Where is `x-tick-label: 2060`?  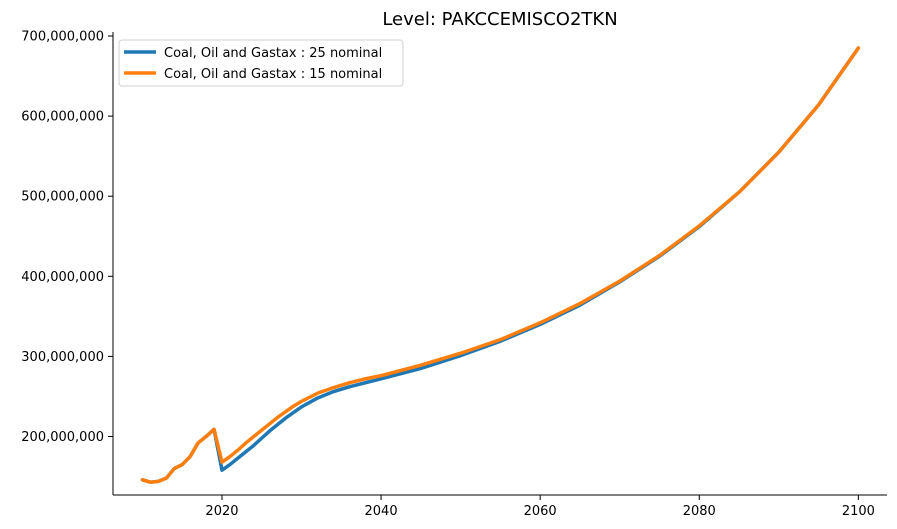
x-tick-label: 2060 is located at coordinates (540, 511).